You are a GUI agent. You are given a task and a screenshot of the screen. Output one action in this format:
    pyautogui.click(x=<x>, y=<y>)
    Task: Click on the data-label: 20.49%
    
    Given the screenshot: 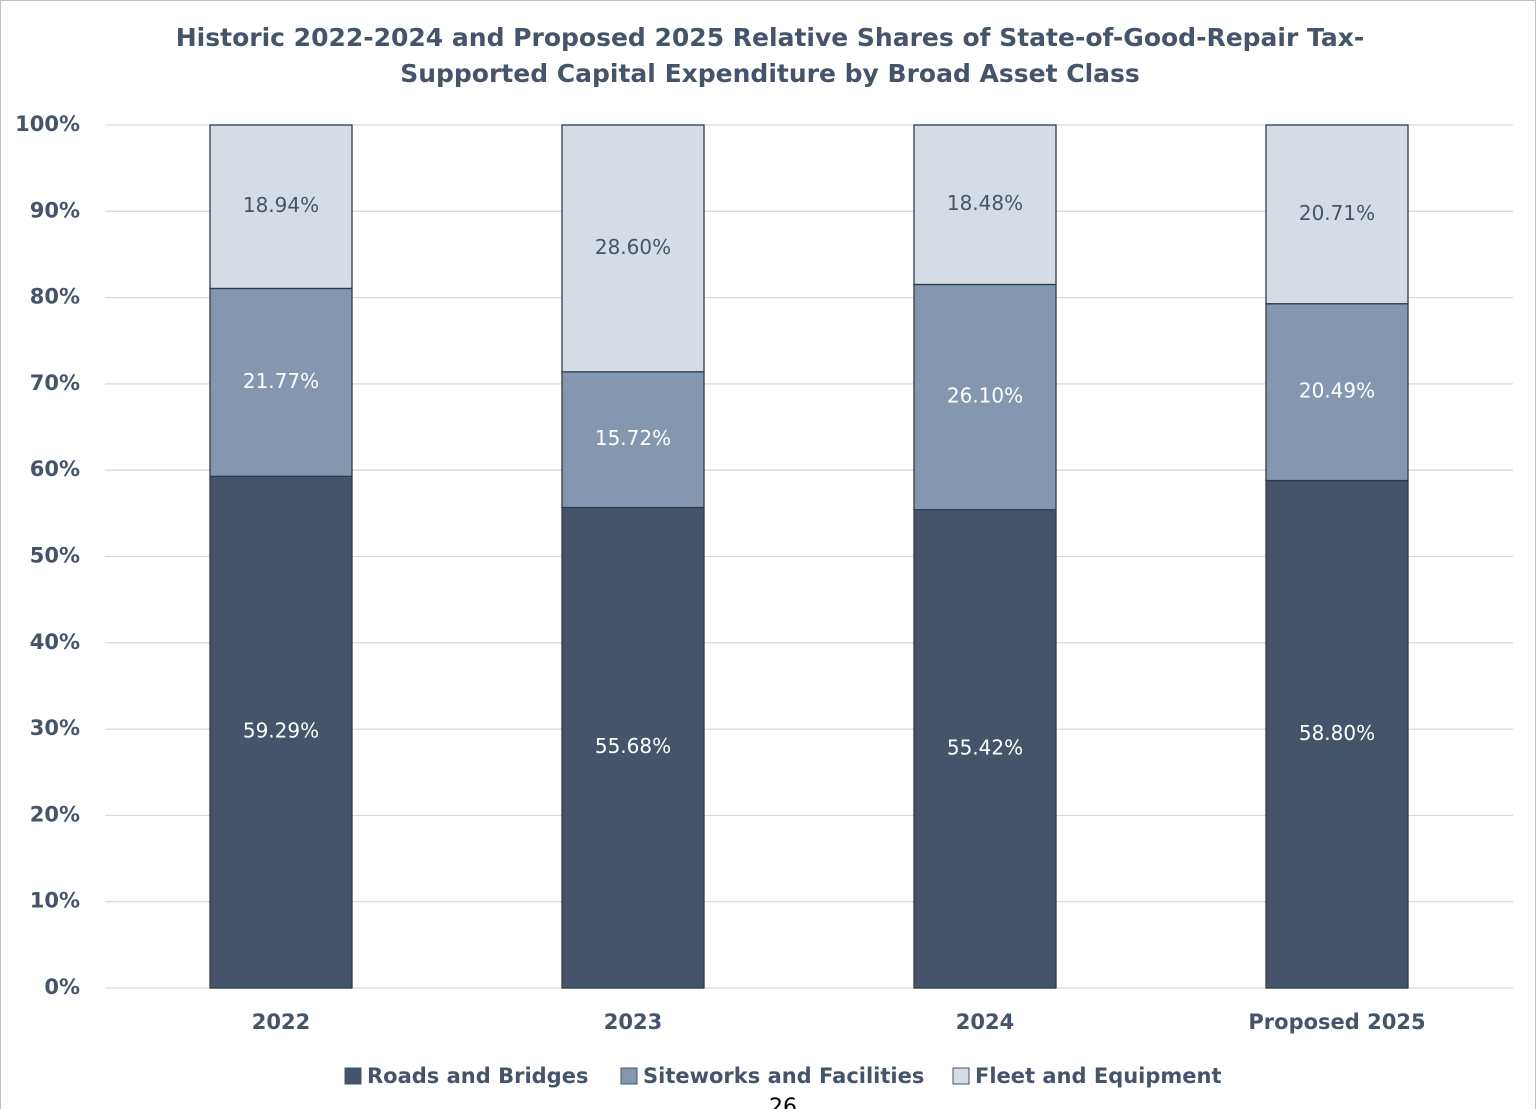 What is the action you would take?
    pyautogui.click(x=1337, y=391)
    